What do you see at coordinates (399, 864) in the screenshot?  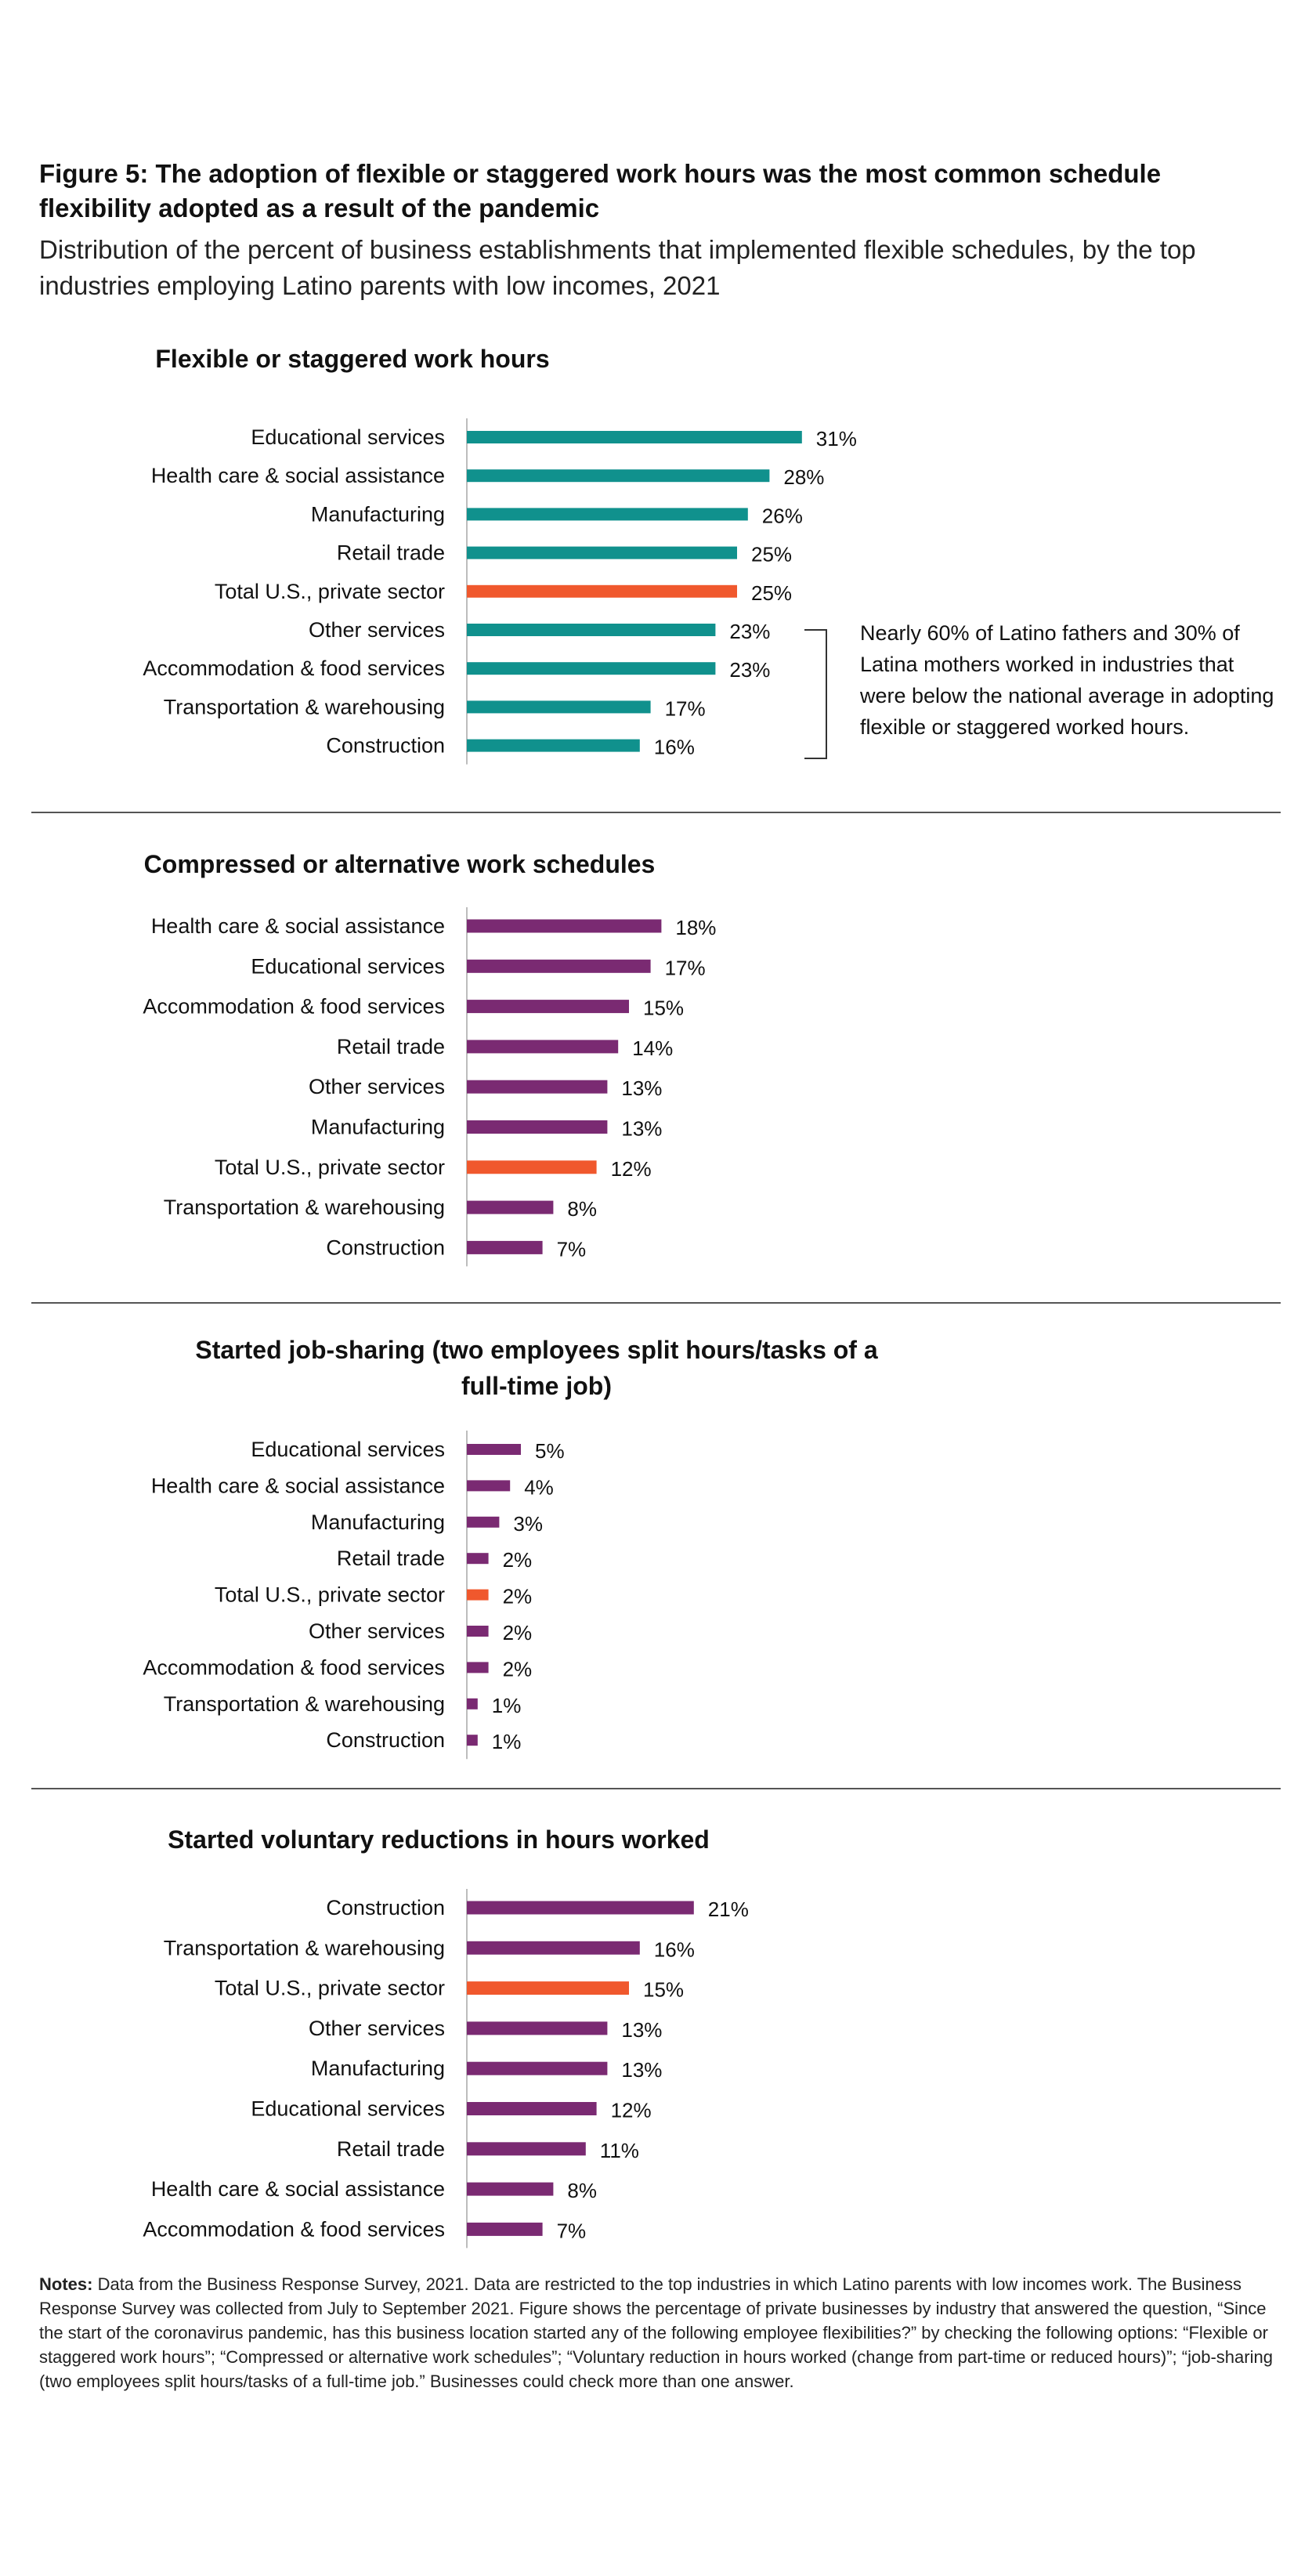 I see `panel-2-title: Compressed or alternative work schedules` at bounding box center [399, 864].